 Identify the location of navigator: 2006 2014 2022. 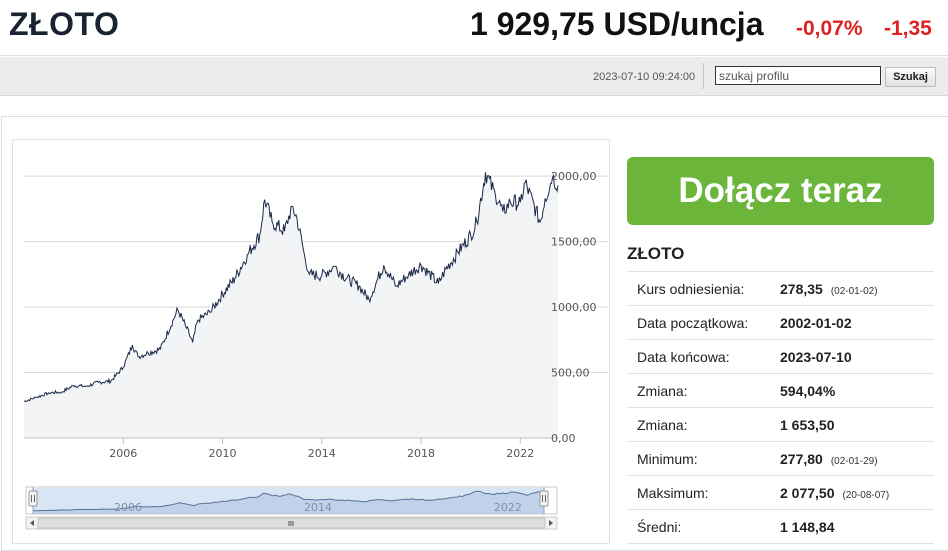
(291, 500).